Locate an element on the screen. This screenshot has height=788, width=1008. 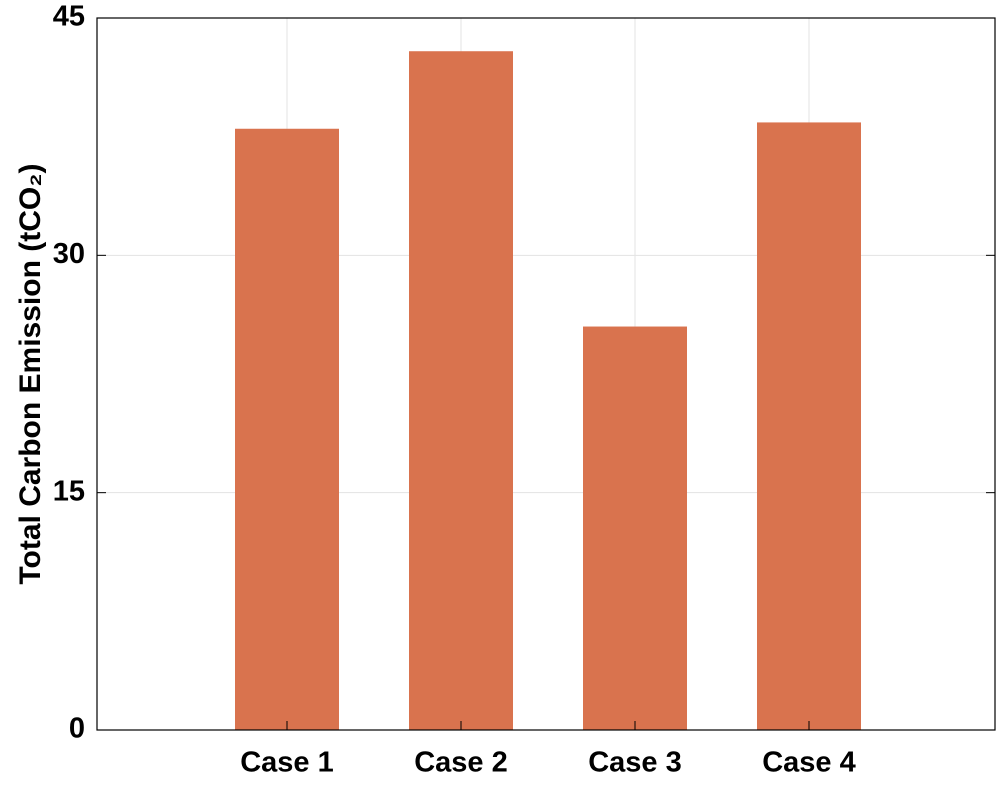
x-tick-label: Case 2 is located at coordinates (461, 763).